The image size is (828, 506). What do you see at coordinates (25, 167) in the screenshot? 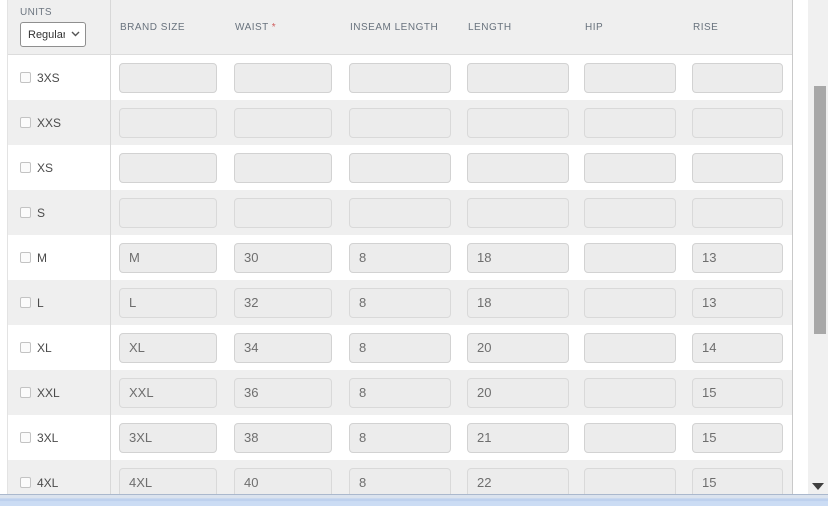
I see `checkbox-XS` at bounding box center [25, 167].